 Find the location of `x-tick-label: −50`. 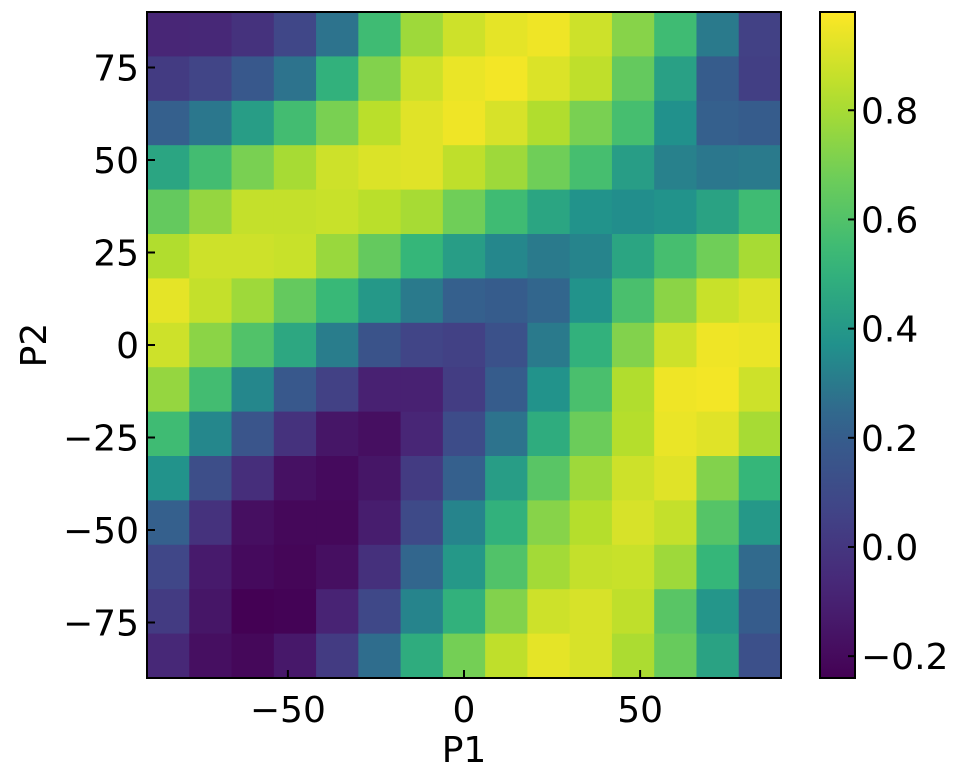

x-tick-label: −50 is located at coordinates (288, 710).